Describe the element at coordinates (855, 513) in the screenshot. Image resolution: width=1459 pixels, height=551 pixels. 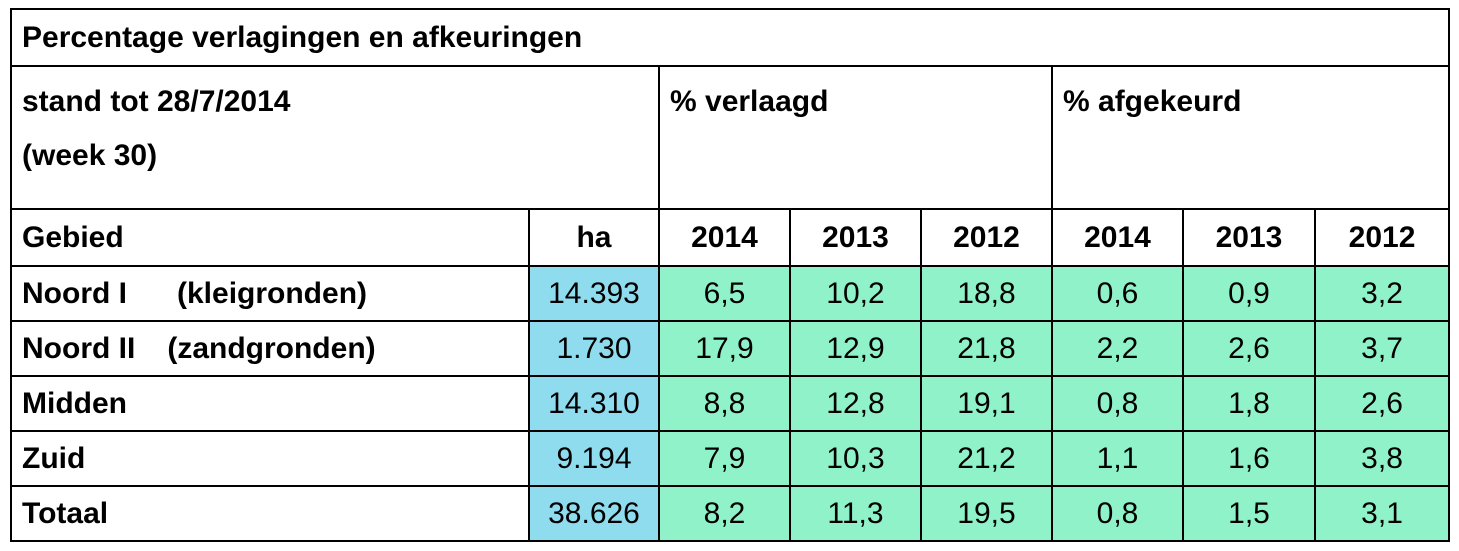
I see `verlaagd-cell: 11,3` at that location.